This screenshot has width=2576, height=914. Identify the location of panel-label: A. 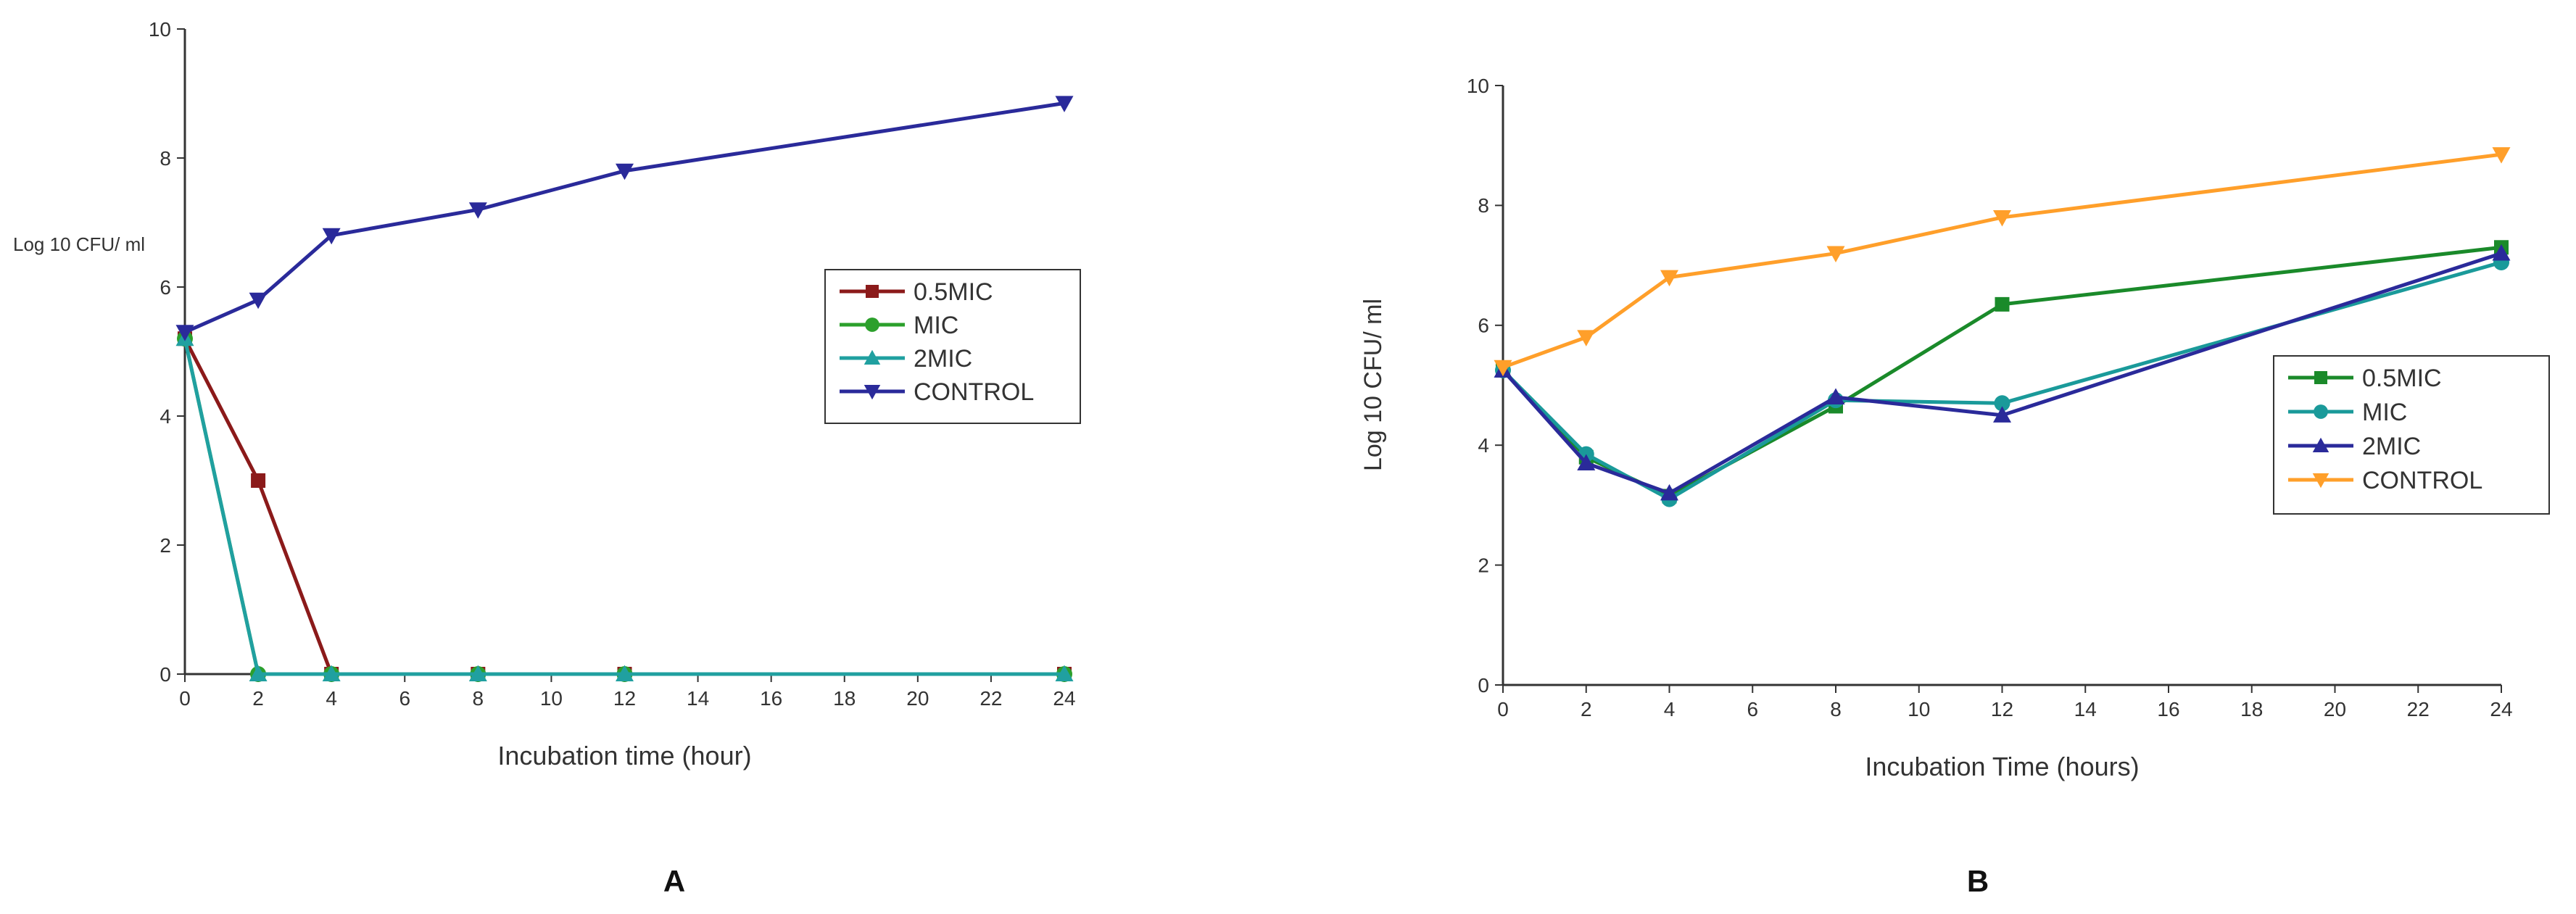
(674, 881).